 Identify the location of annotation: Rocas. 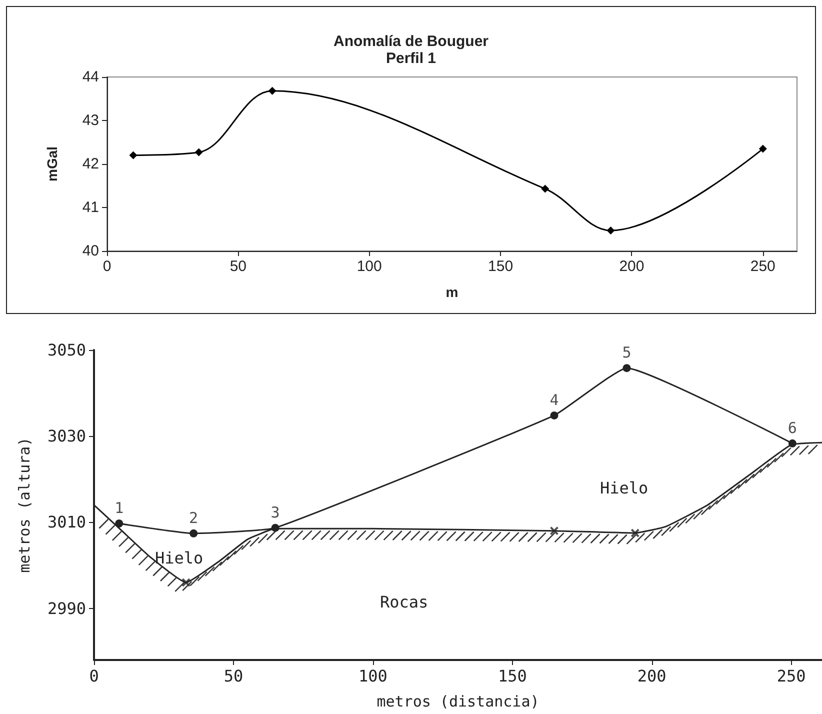
(404, 602).